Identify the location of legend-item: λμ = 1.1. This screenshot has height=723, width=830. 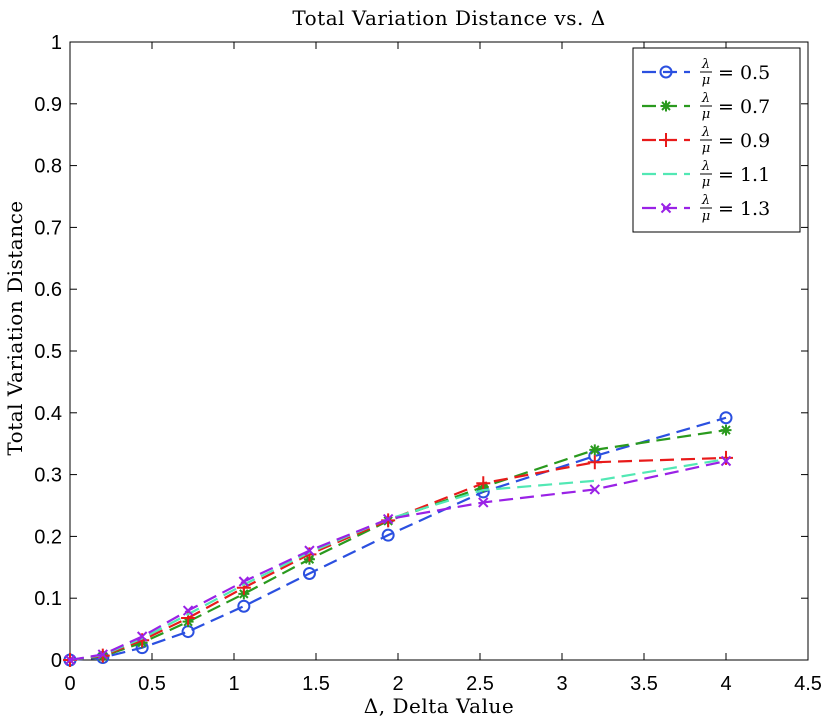
(706, 174).